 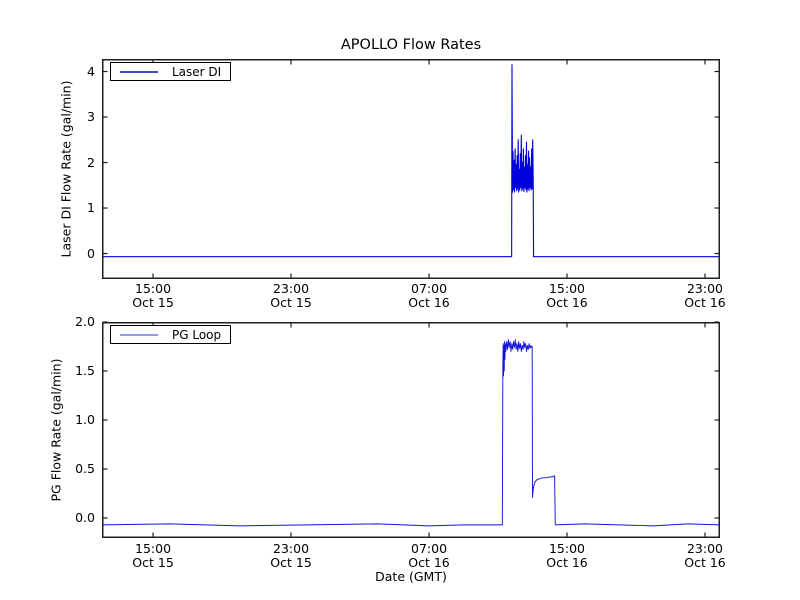 I want to click on y-axis-title-pg-loop: PG Flow Rate (gal/min), so click(x=56, y=430).